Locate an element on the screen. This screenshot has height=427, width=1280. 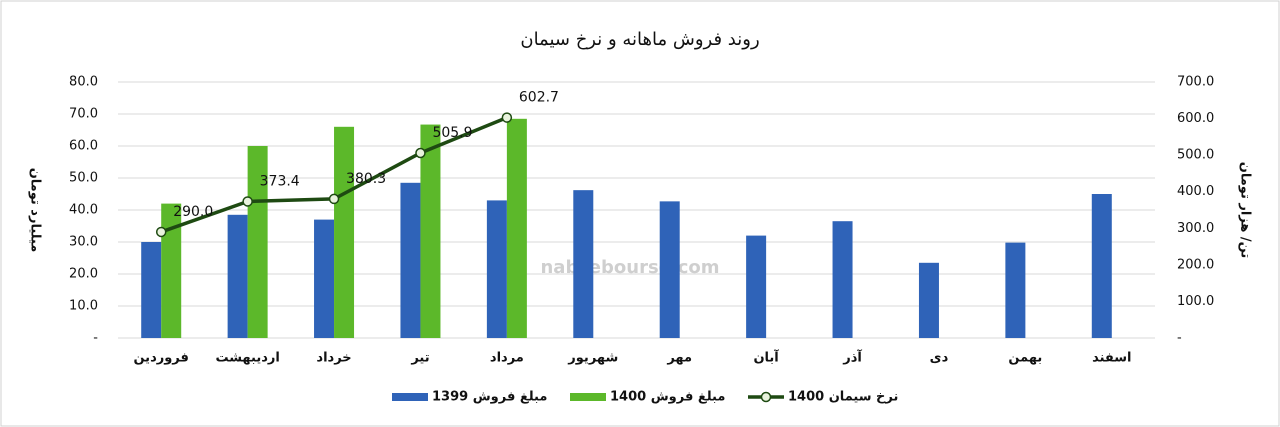
x-tick-label: آبان is located at coordinates (766, 357).